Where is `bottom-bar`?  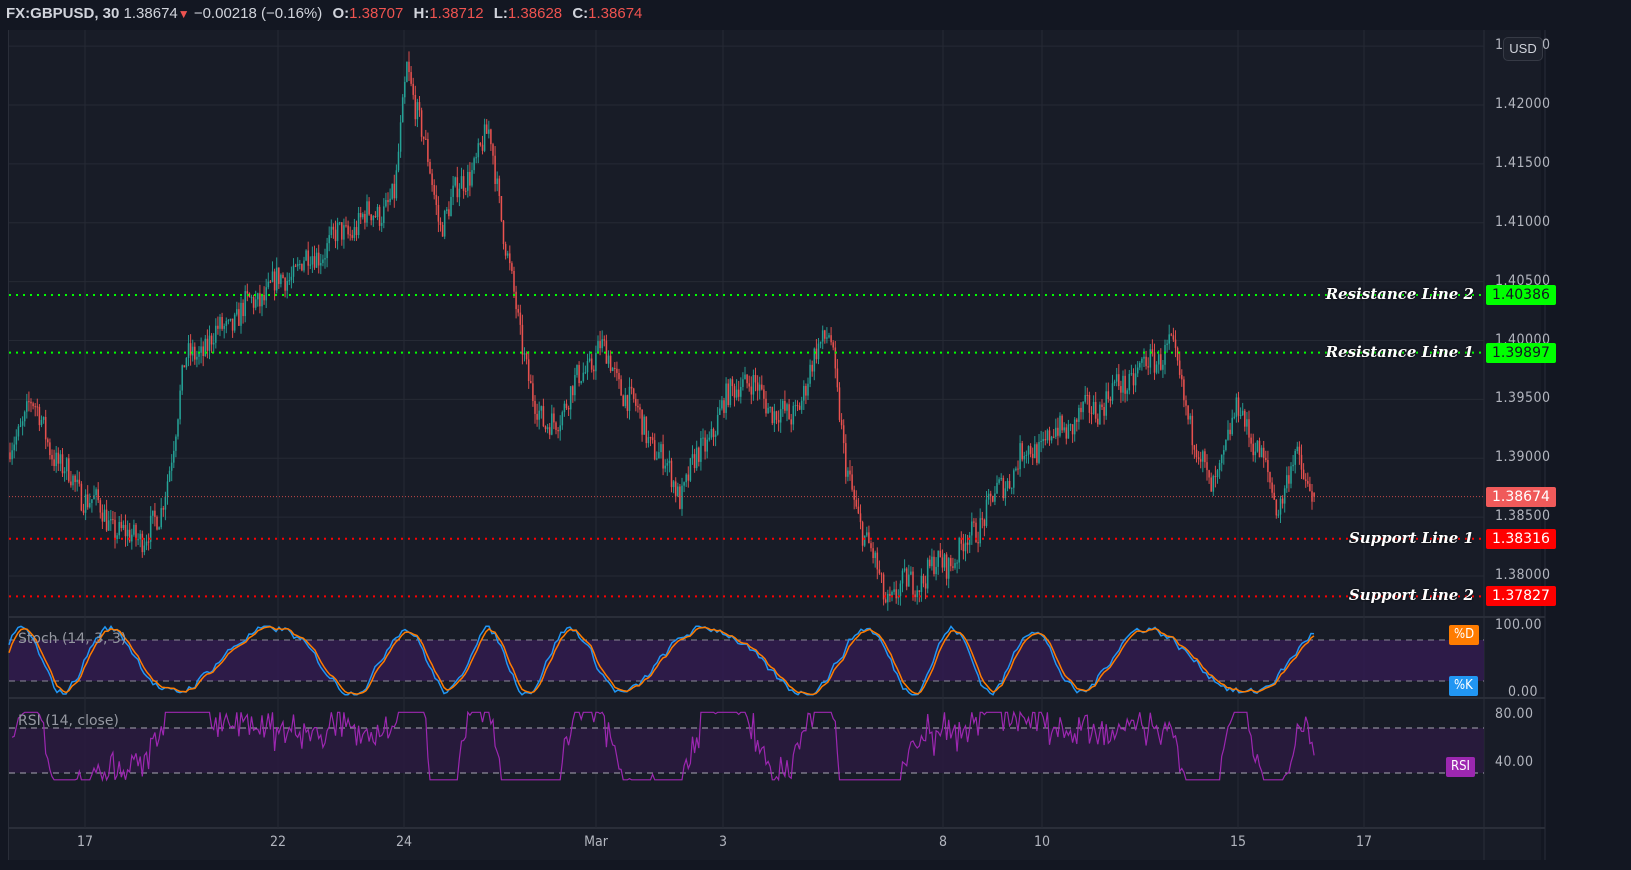
bottom-bar is located at coordinates (815, 865).